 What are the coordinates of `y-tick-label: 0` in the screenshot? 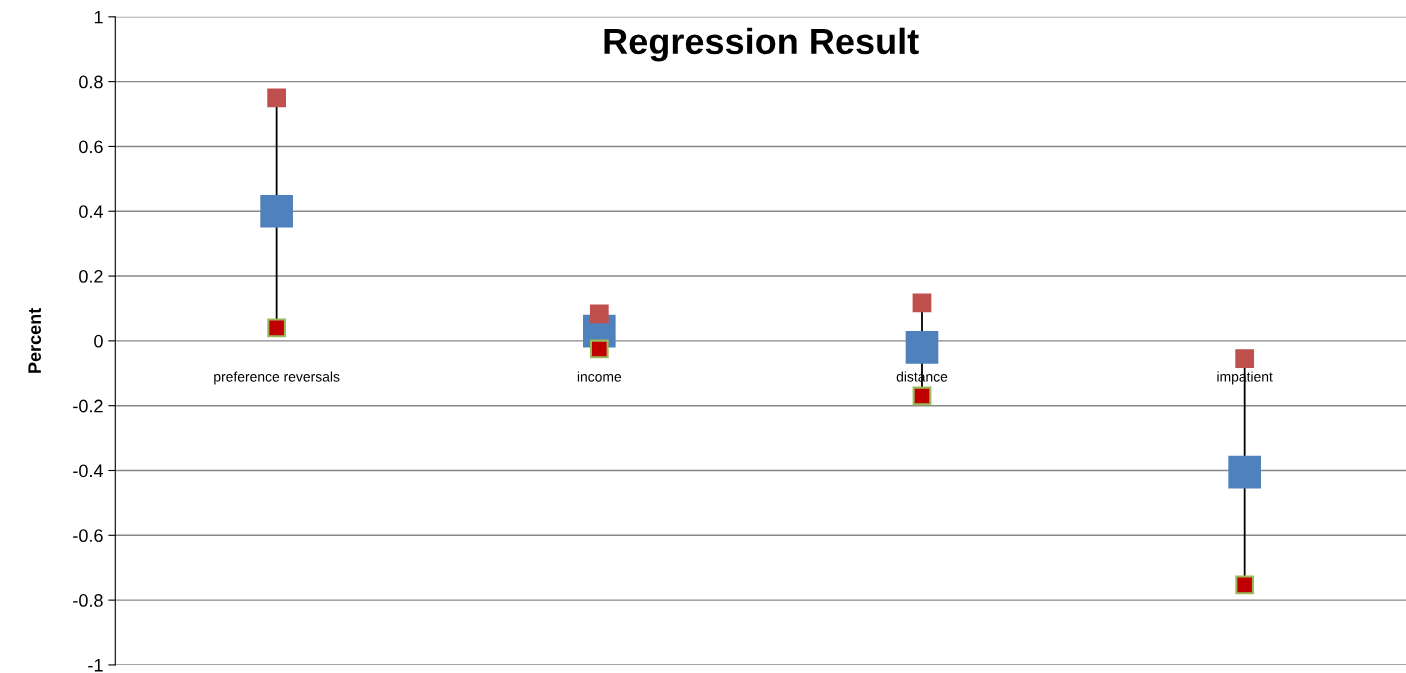 It's located at (98, 341).